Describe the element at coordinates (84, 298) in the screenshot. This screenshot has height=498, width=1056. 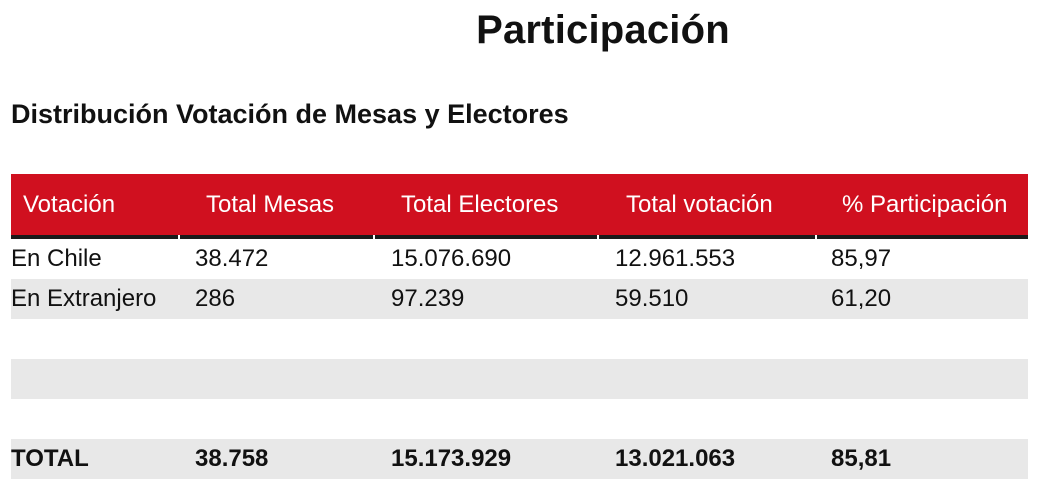
I see `cell-votacion: En Extranjero` at that location.